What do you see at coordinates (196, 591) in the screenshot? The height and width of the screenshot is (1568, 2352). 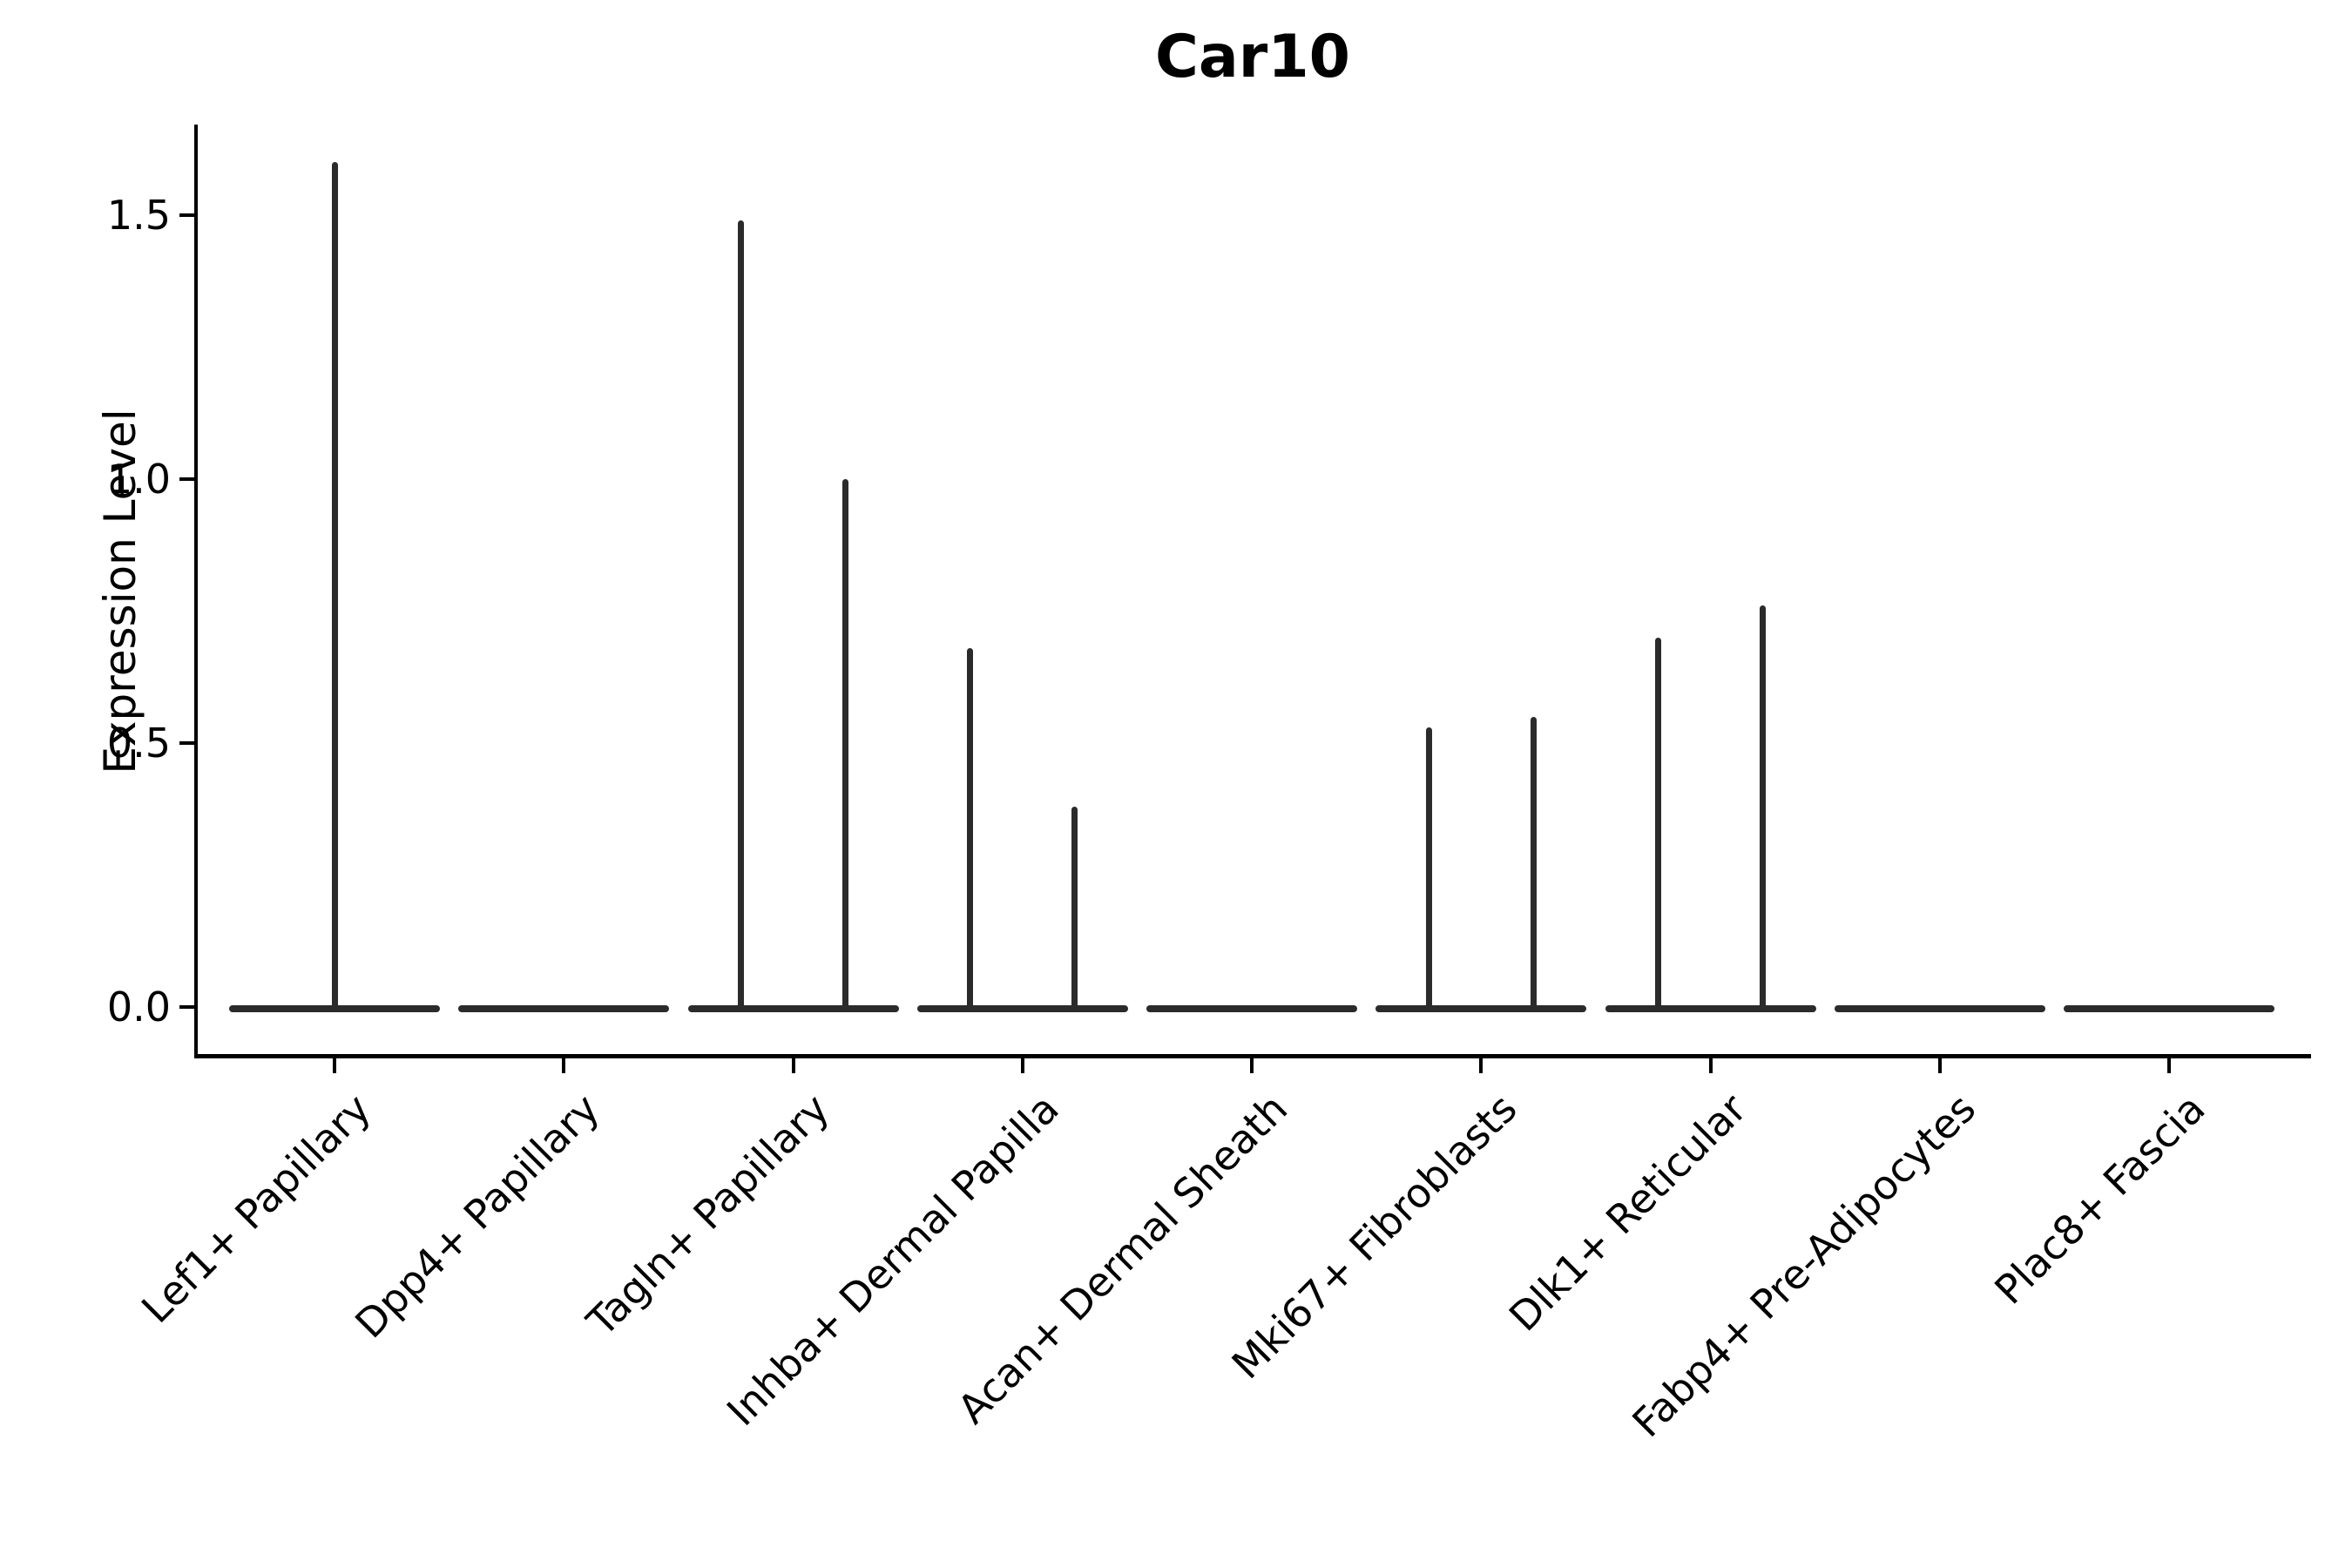 I see `y-axis-spine` at bounding box center [196, 591].